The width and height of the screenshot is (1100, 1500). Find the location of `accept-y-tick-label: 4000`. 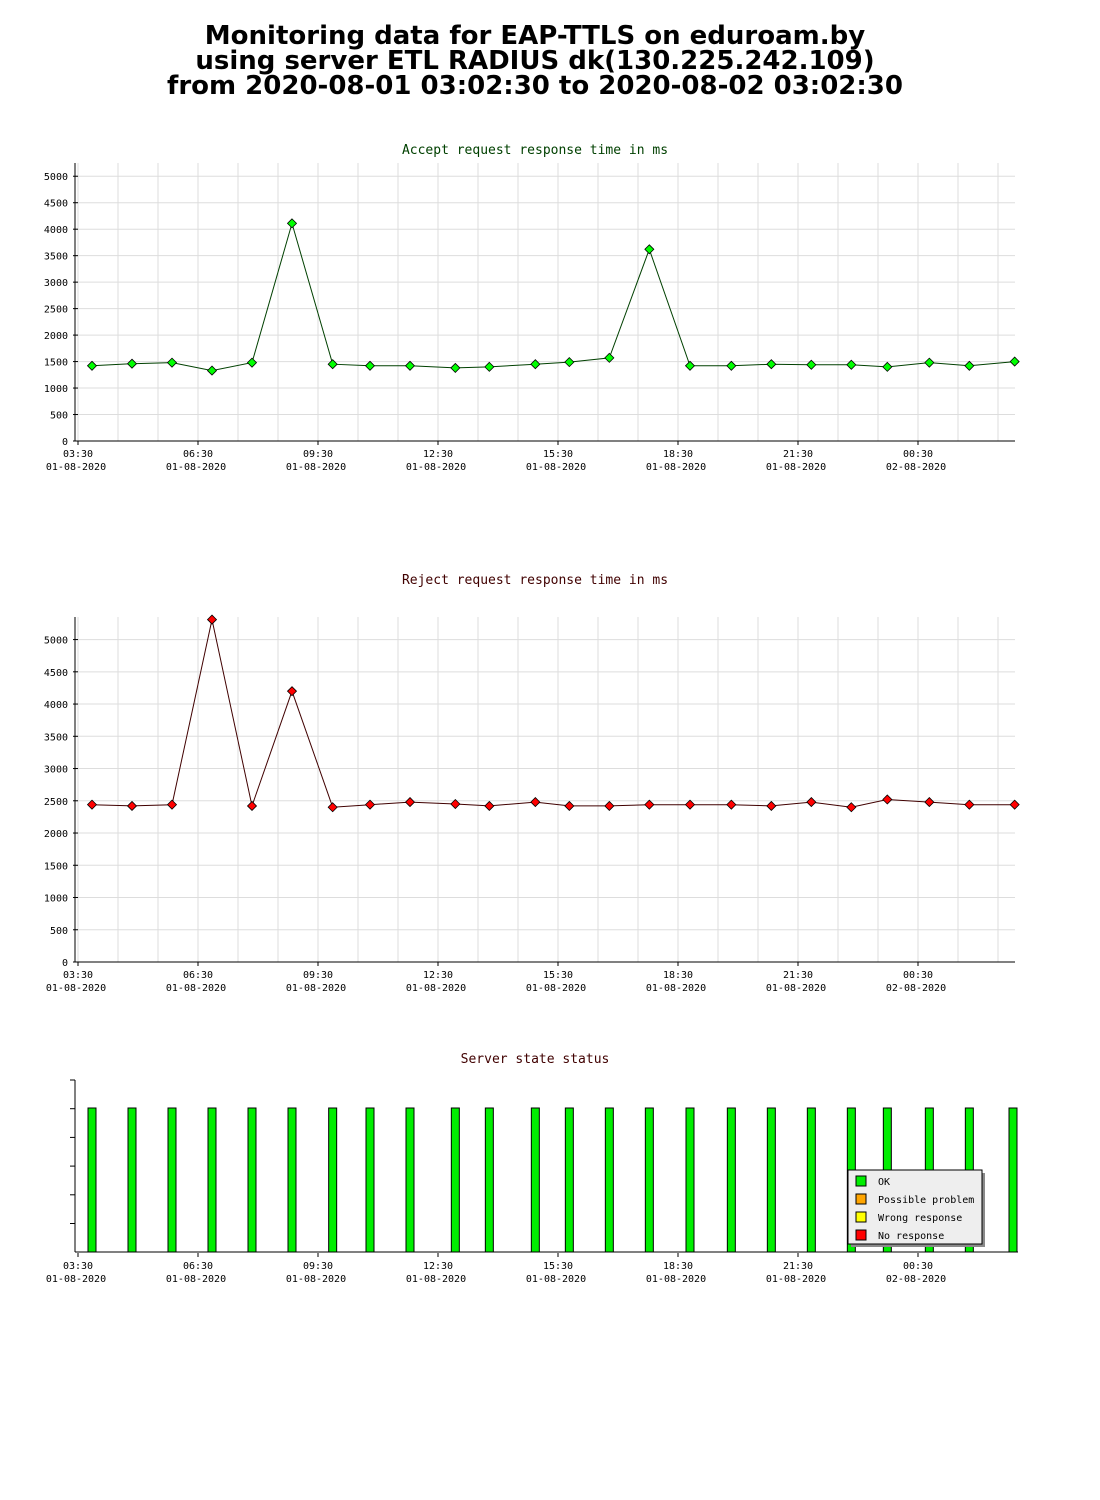

accept-y-tick-label: 4000 is located at coordinates (56, 230).